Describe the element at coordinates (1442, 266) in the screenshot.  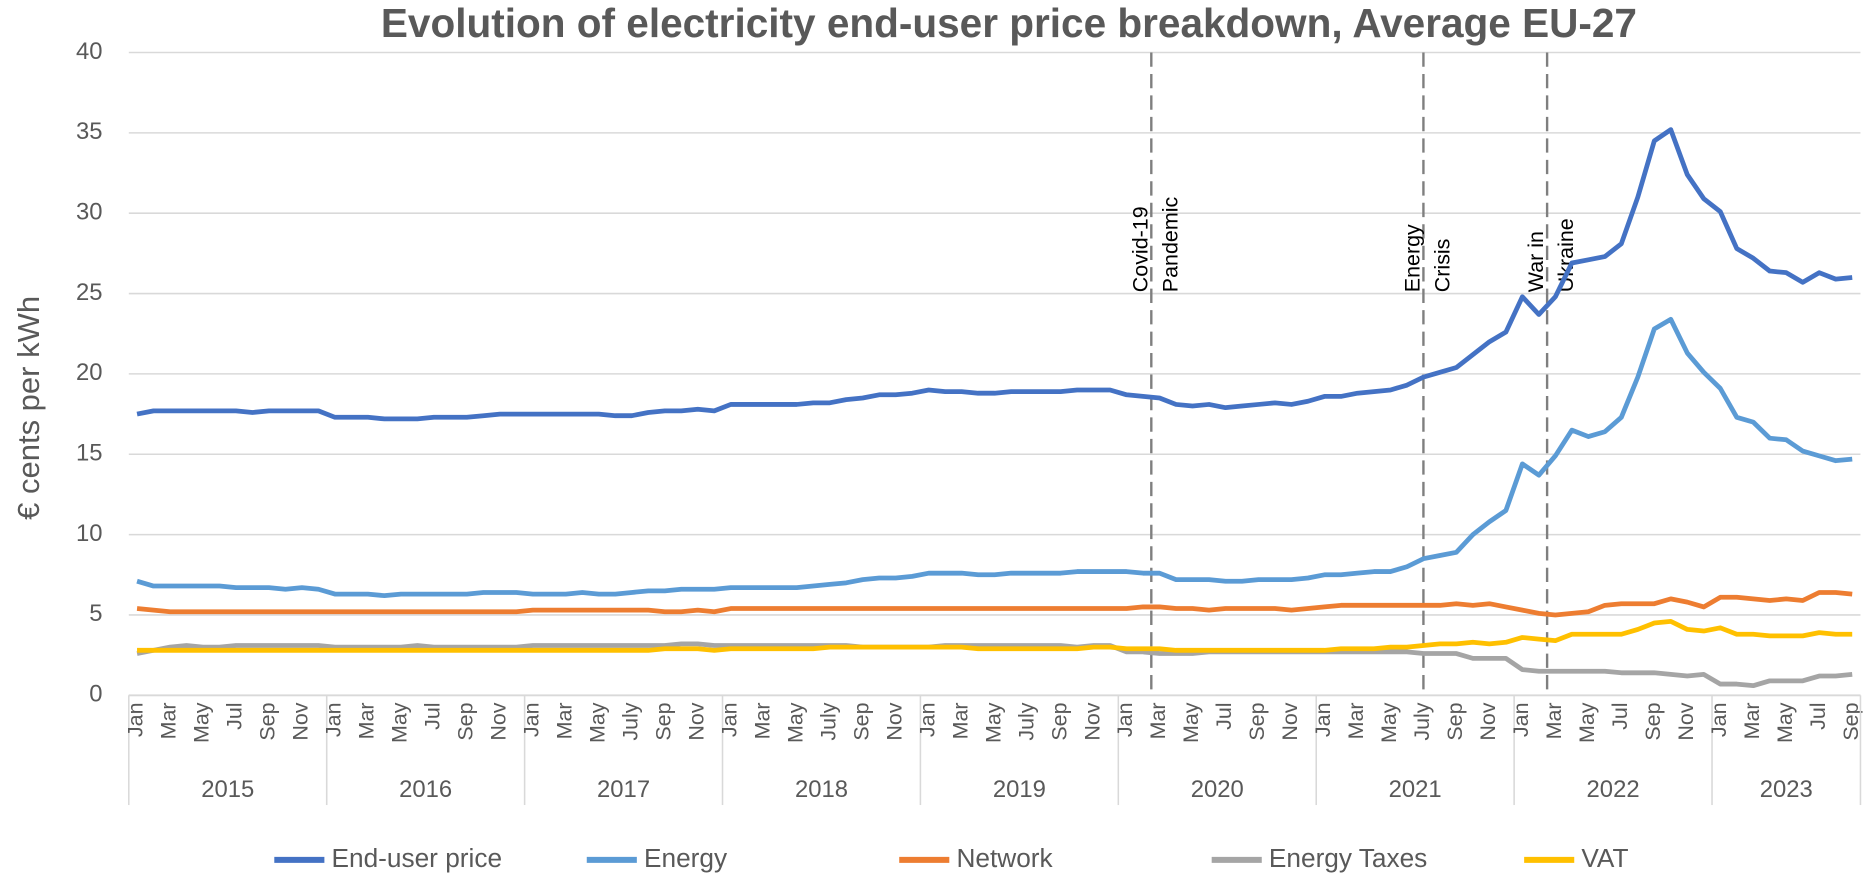
I see `event-label: Crisis` at that location.